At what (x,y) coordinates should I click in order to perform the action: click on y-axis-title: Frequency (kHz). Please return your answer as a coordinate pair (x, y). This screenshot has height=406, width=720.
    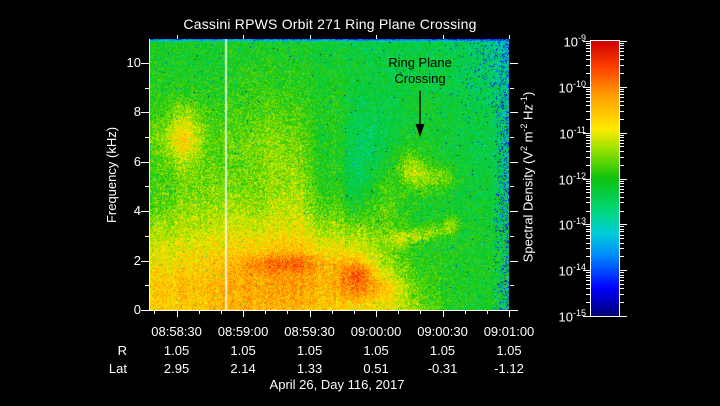
    Looking at the image, I should click on (111, 175).